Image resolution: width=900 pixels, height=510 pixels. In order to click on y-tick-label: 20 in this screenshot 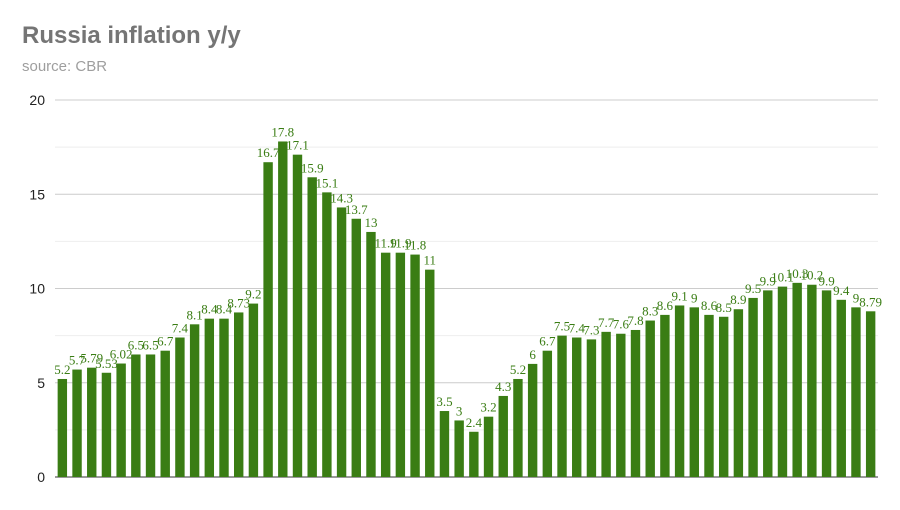, I will do `click(37, 100)`.